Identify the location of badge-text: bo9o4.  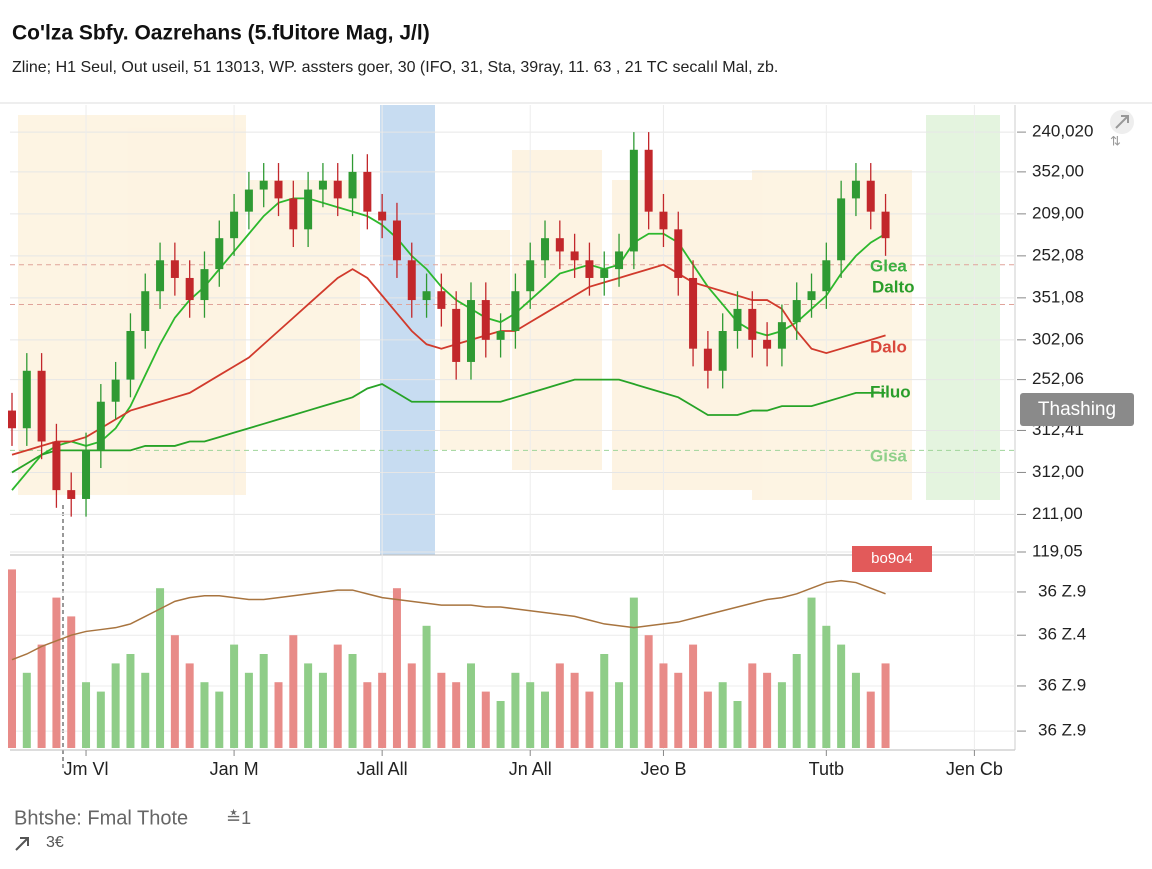
(892, 558).